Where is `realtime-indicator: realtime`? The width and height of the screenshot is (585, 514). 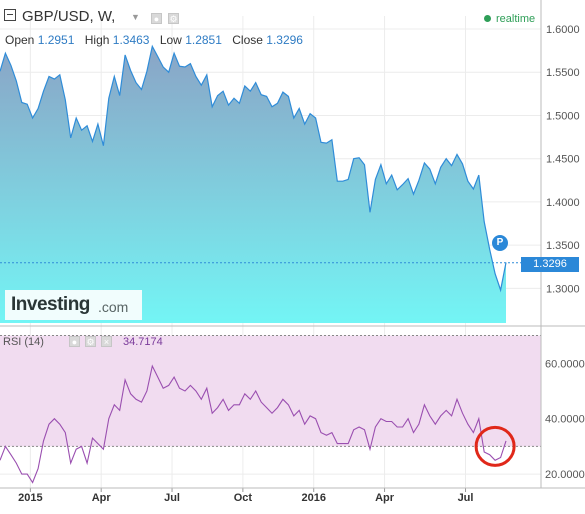
realtime-indicator: realtime is located at coordinates (509, 19).